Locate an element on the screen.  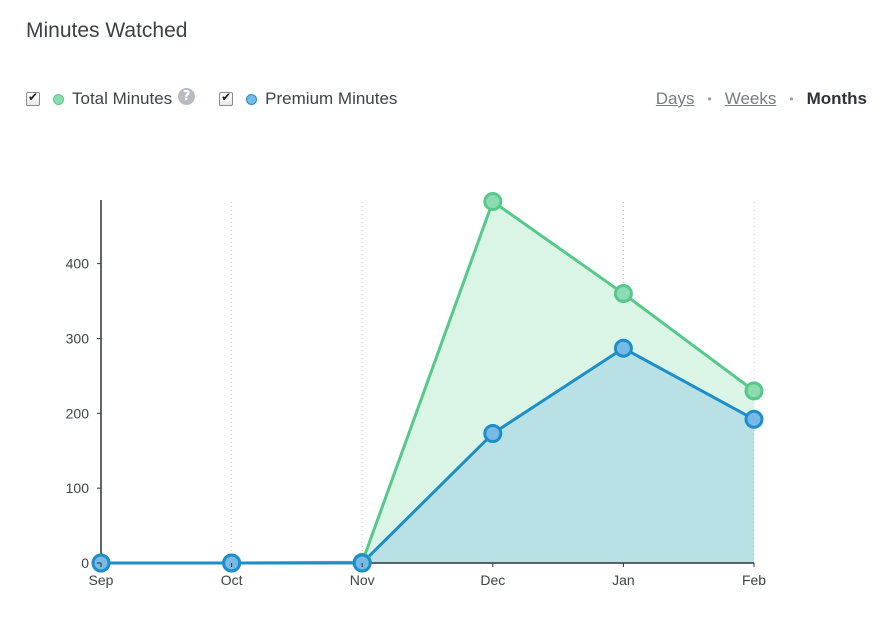
legend-item-premium-minutes: Premium Minutes is located at coordinates (308, 99).